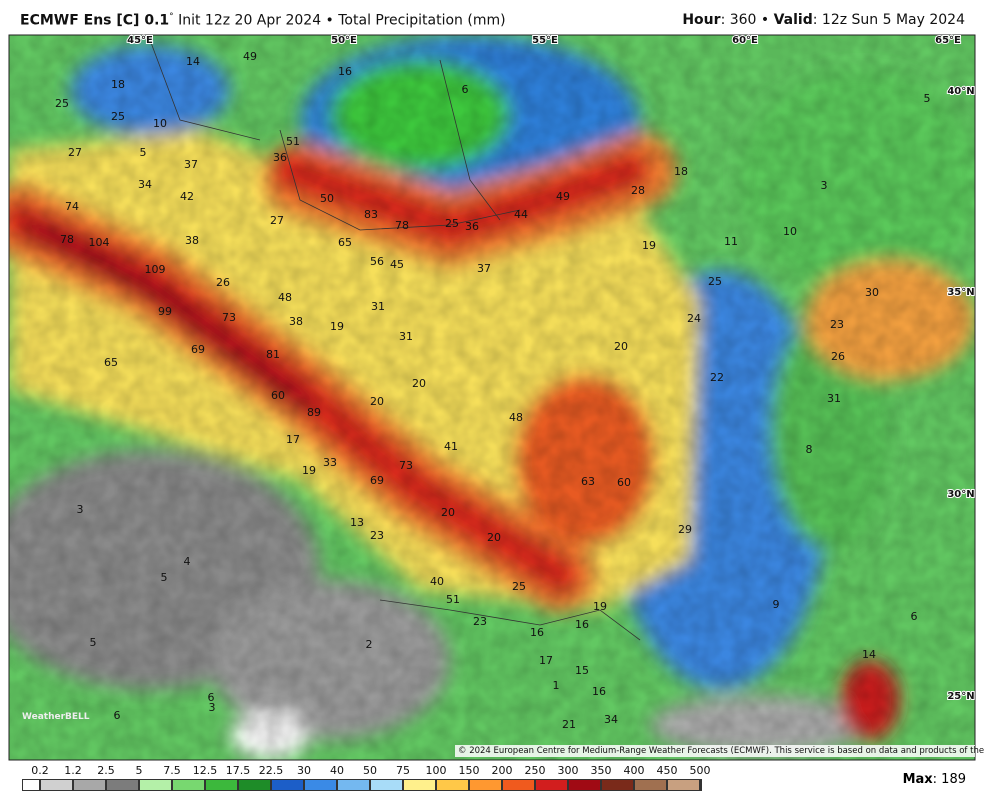  I want to click on map-value: 40, so click(437, 581).